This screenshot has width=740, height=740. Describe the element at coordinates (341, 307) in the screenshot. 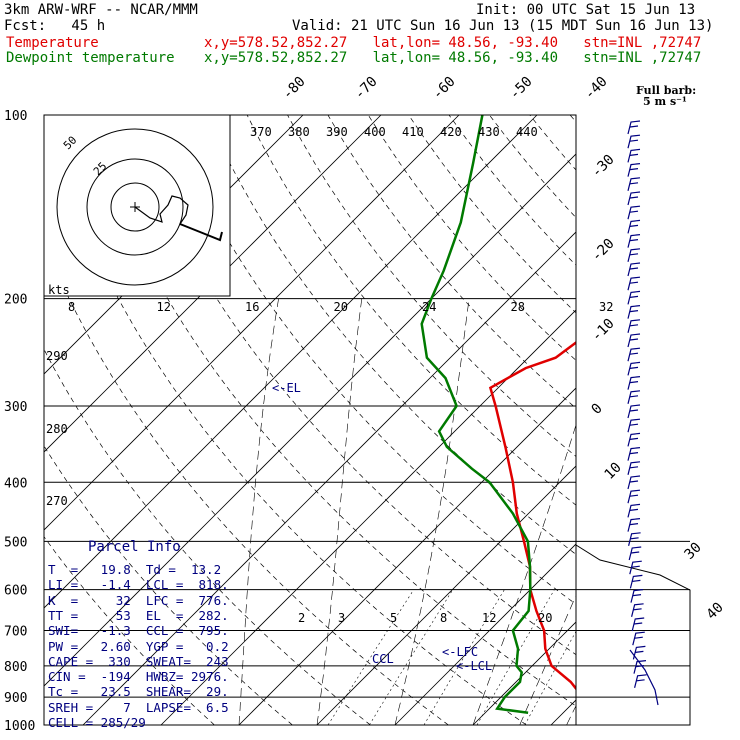

I see `hodograph-speed-label: 20` at that location.